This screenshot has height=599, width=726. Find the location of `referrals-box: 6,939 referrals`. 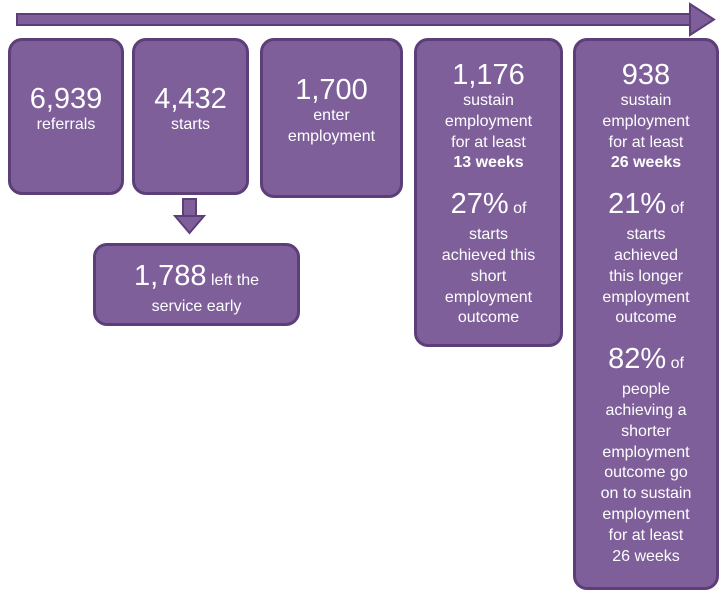

referrals-box: 6,939 referrals is located at coordinates (66, 116).